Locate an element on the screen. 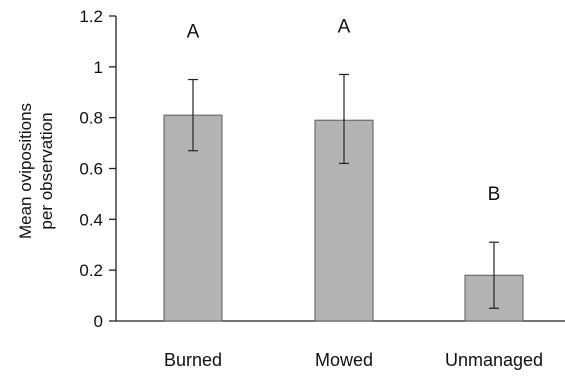  y-tick-label: 1.2 is located at coordinates (91, 16).